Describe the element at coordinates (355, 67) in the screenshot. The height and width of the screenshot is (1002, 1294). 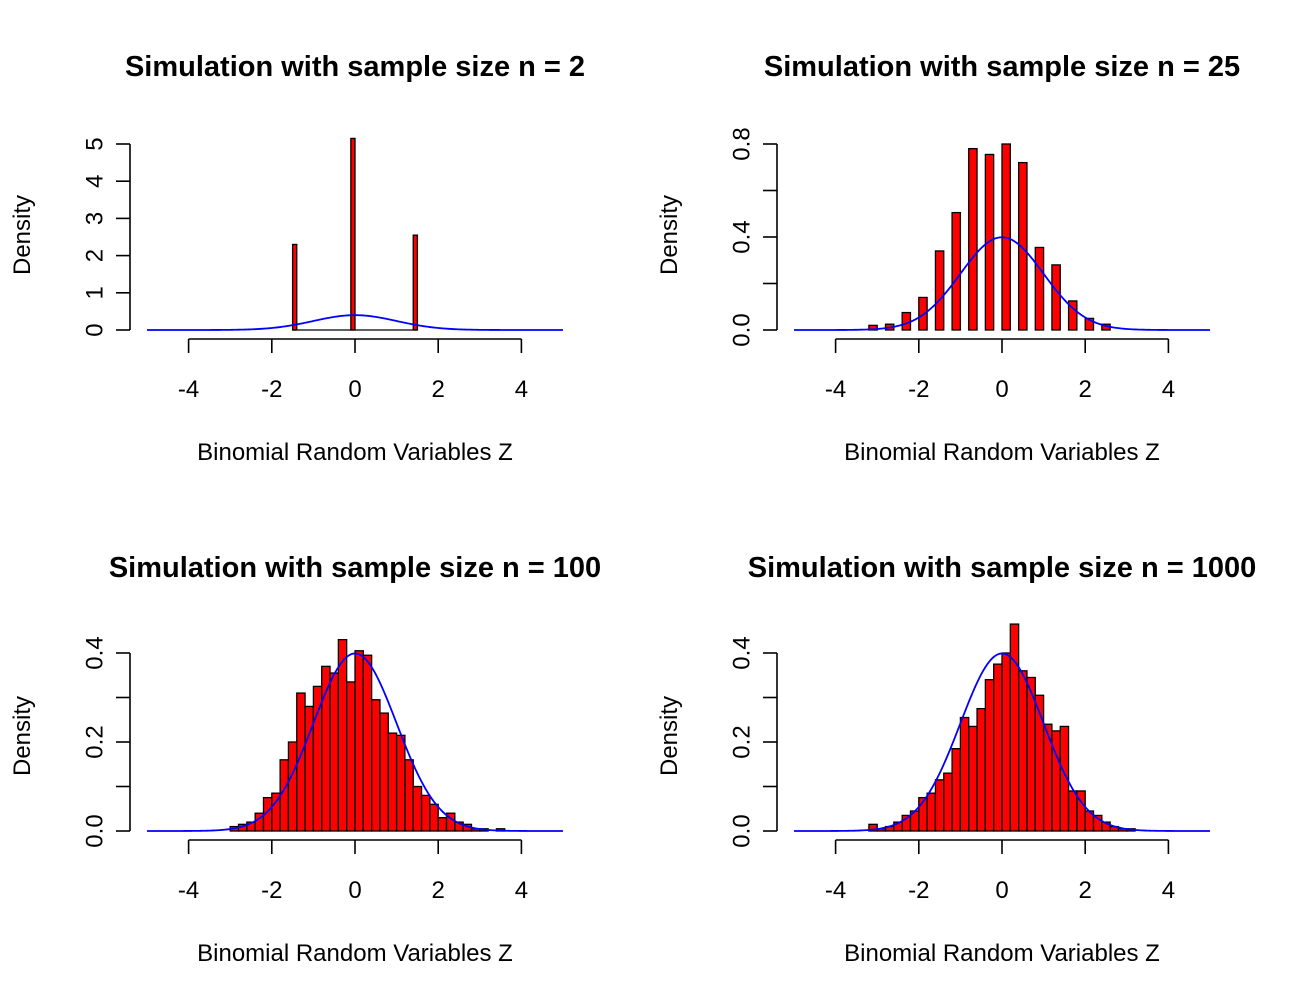
I see `chart-title: Simulation with sample size n = 2` at that location.